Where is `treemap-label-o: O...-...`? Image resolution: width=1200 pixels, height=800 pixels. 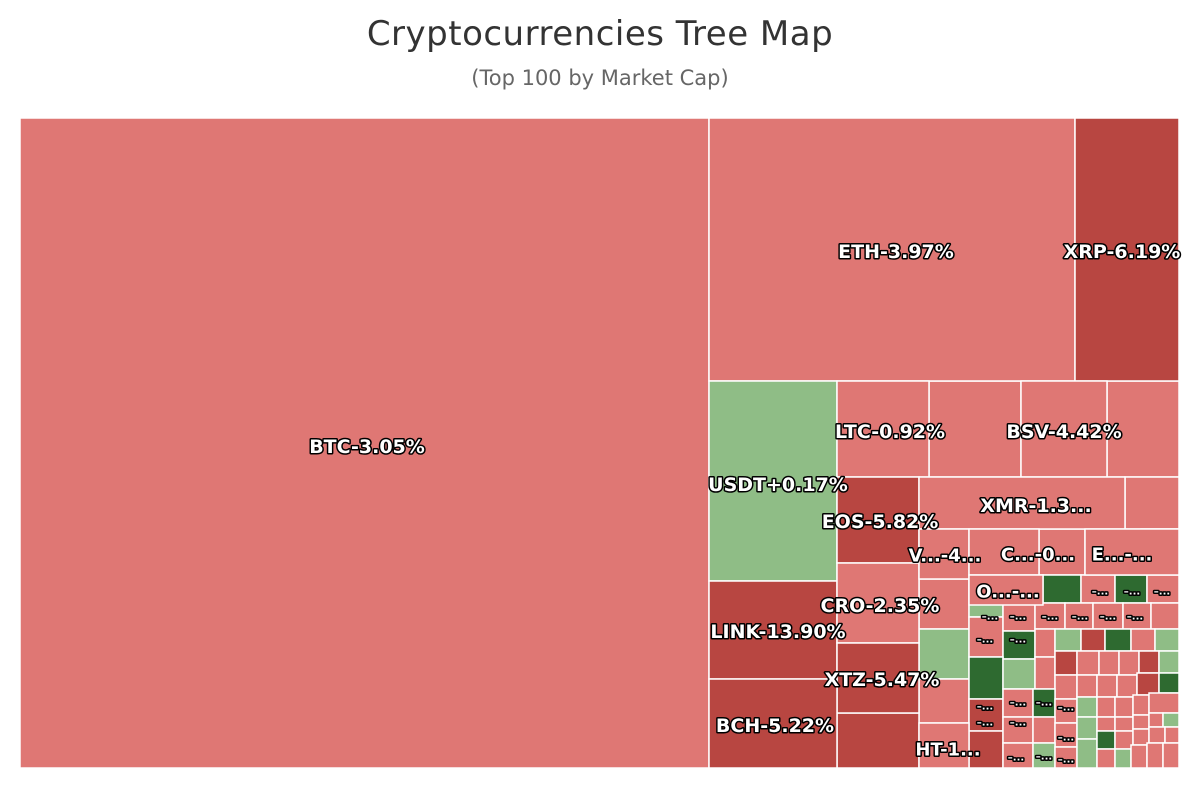
treemap-label-o: O...-... is located at coordinates (1007, 592).